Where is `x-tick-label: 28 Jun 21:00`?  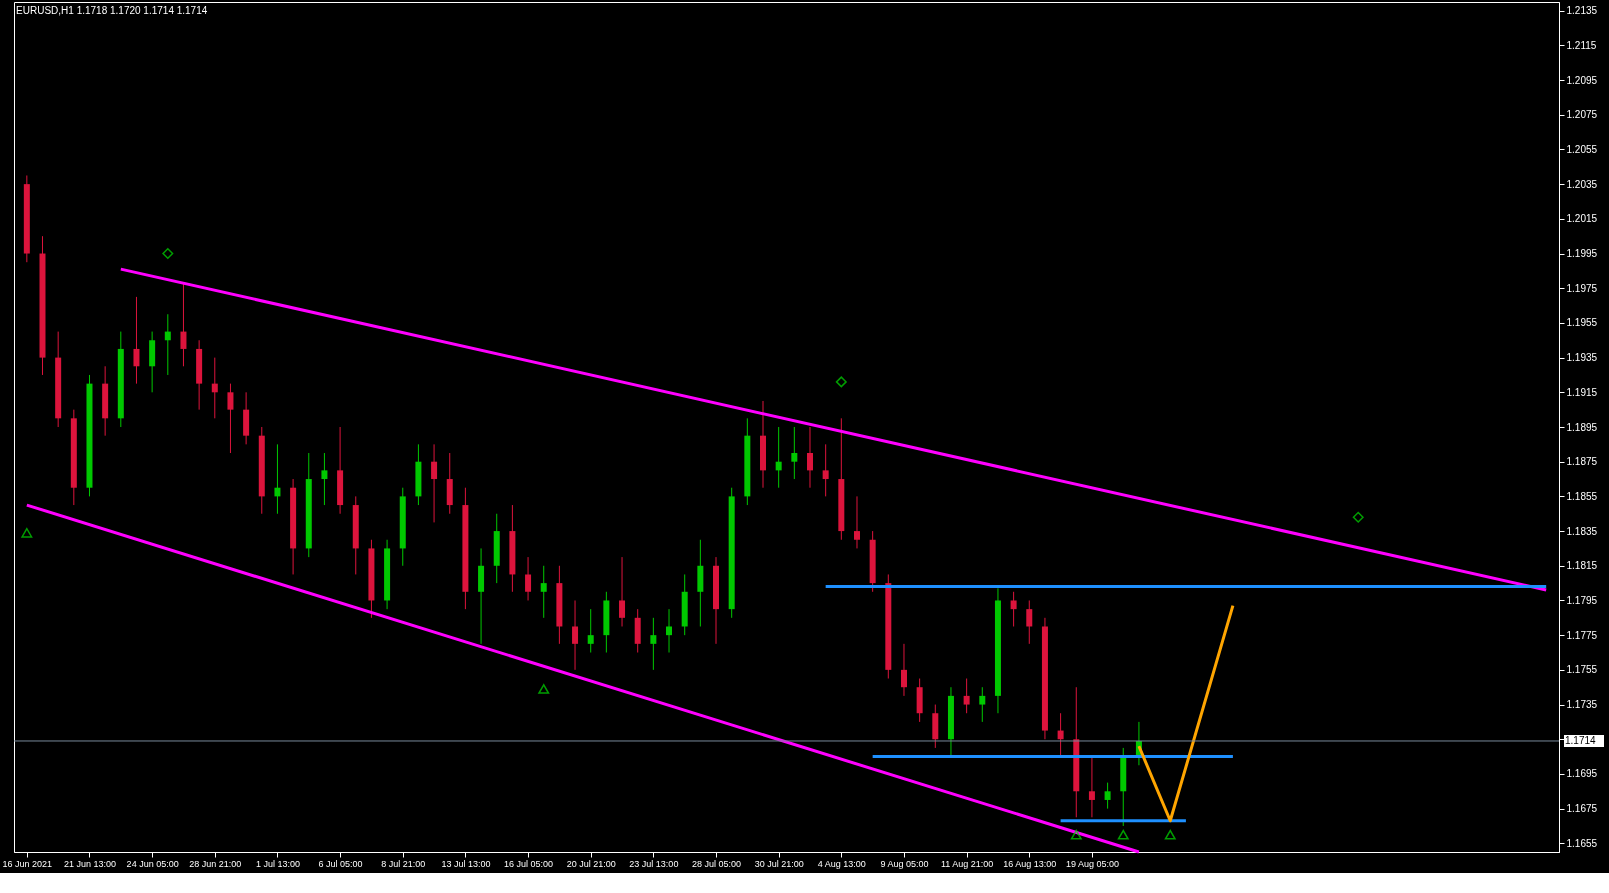 x-tick-label: 28 Jun 21:00 is located at coordinates (215, 863).